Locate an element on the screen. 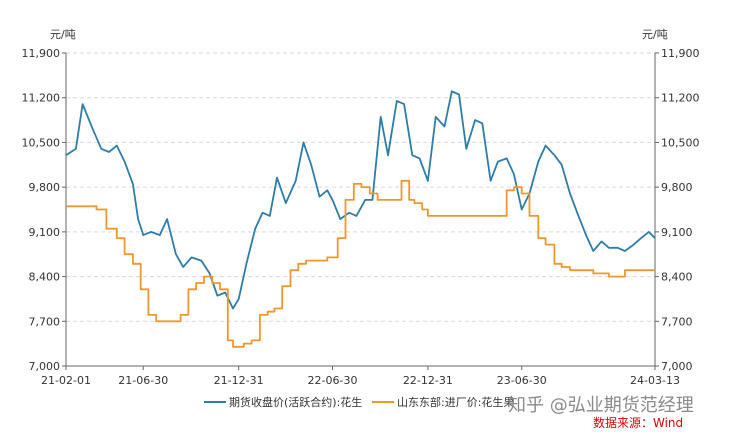  x-tick-label: 24-03-13 is located at coordinates (655, 380).